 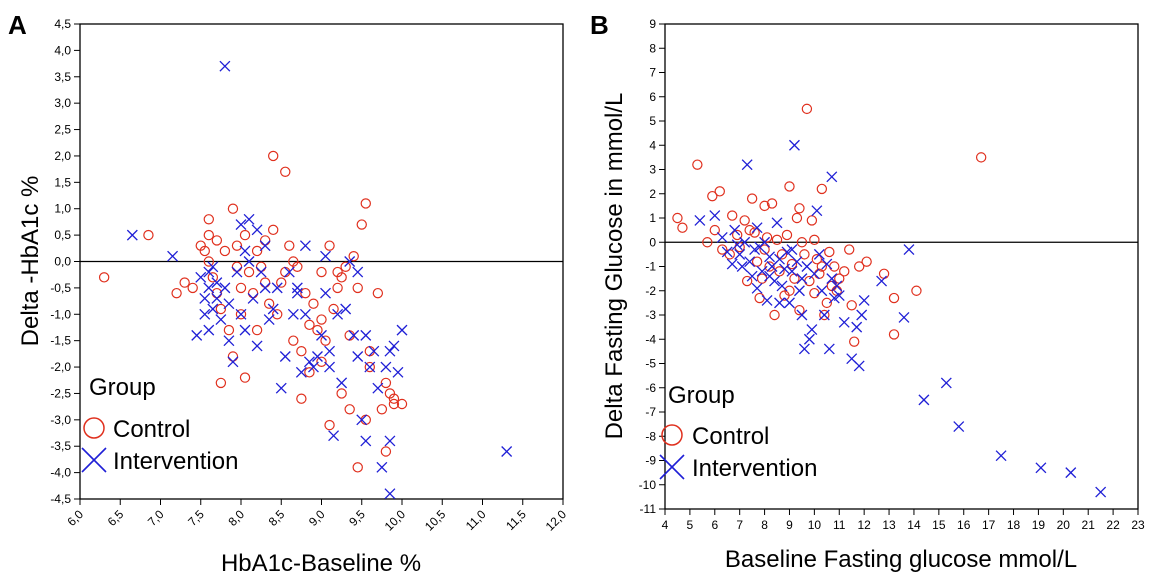 I want to click on panel-b-x-label: Baseline Fasting glucose mmol/L, so click(x=901, y=559).